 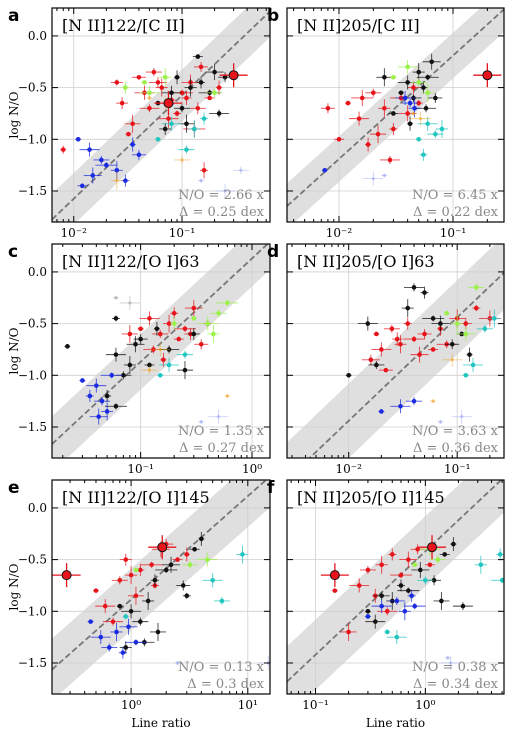 What do you see at coordinates (425, 705) in the screenshot?
I see `x-tick-label: 10⁰` at bounding box center [425, 705].